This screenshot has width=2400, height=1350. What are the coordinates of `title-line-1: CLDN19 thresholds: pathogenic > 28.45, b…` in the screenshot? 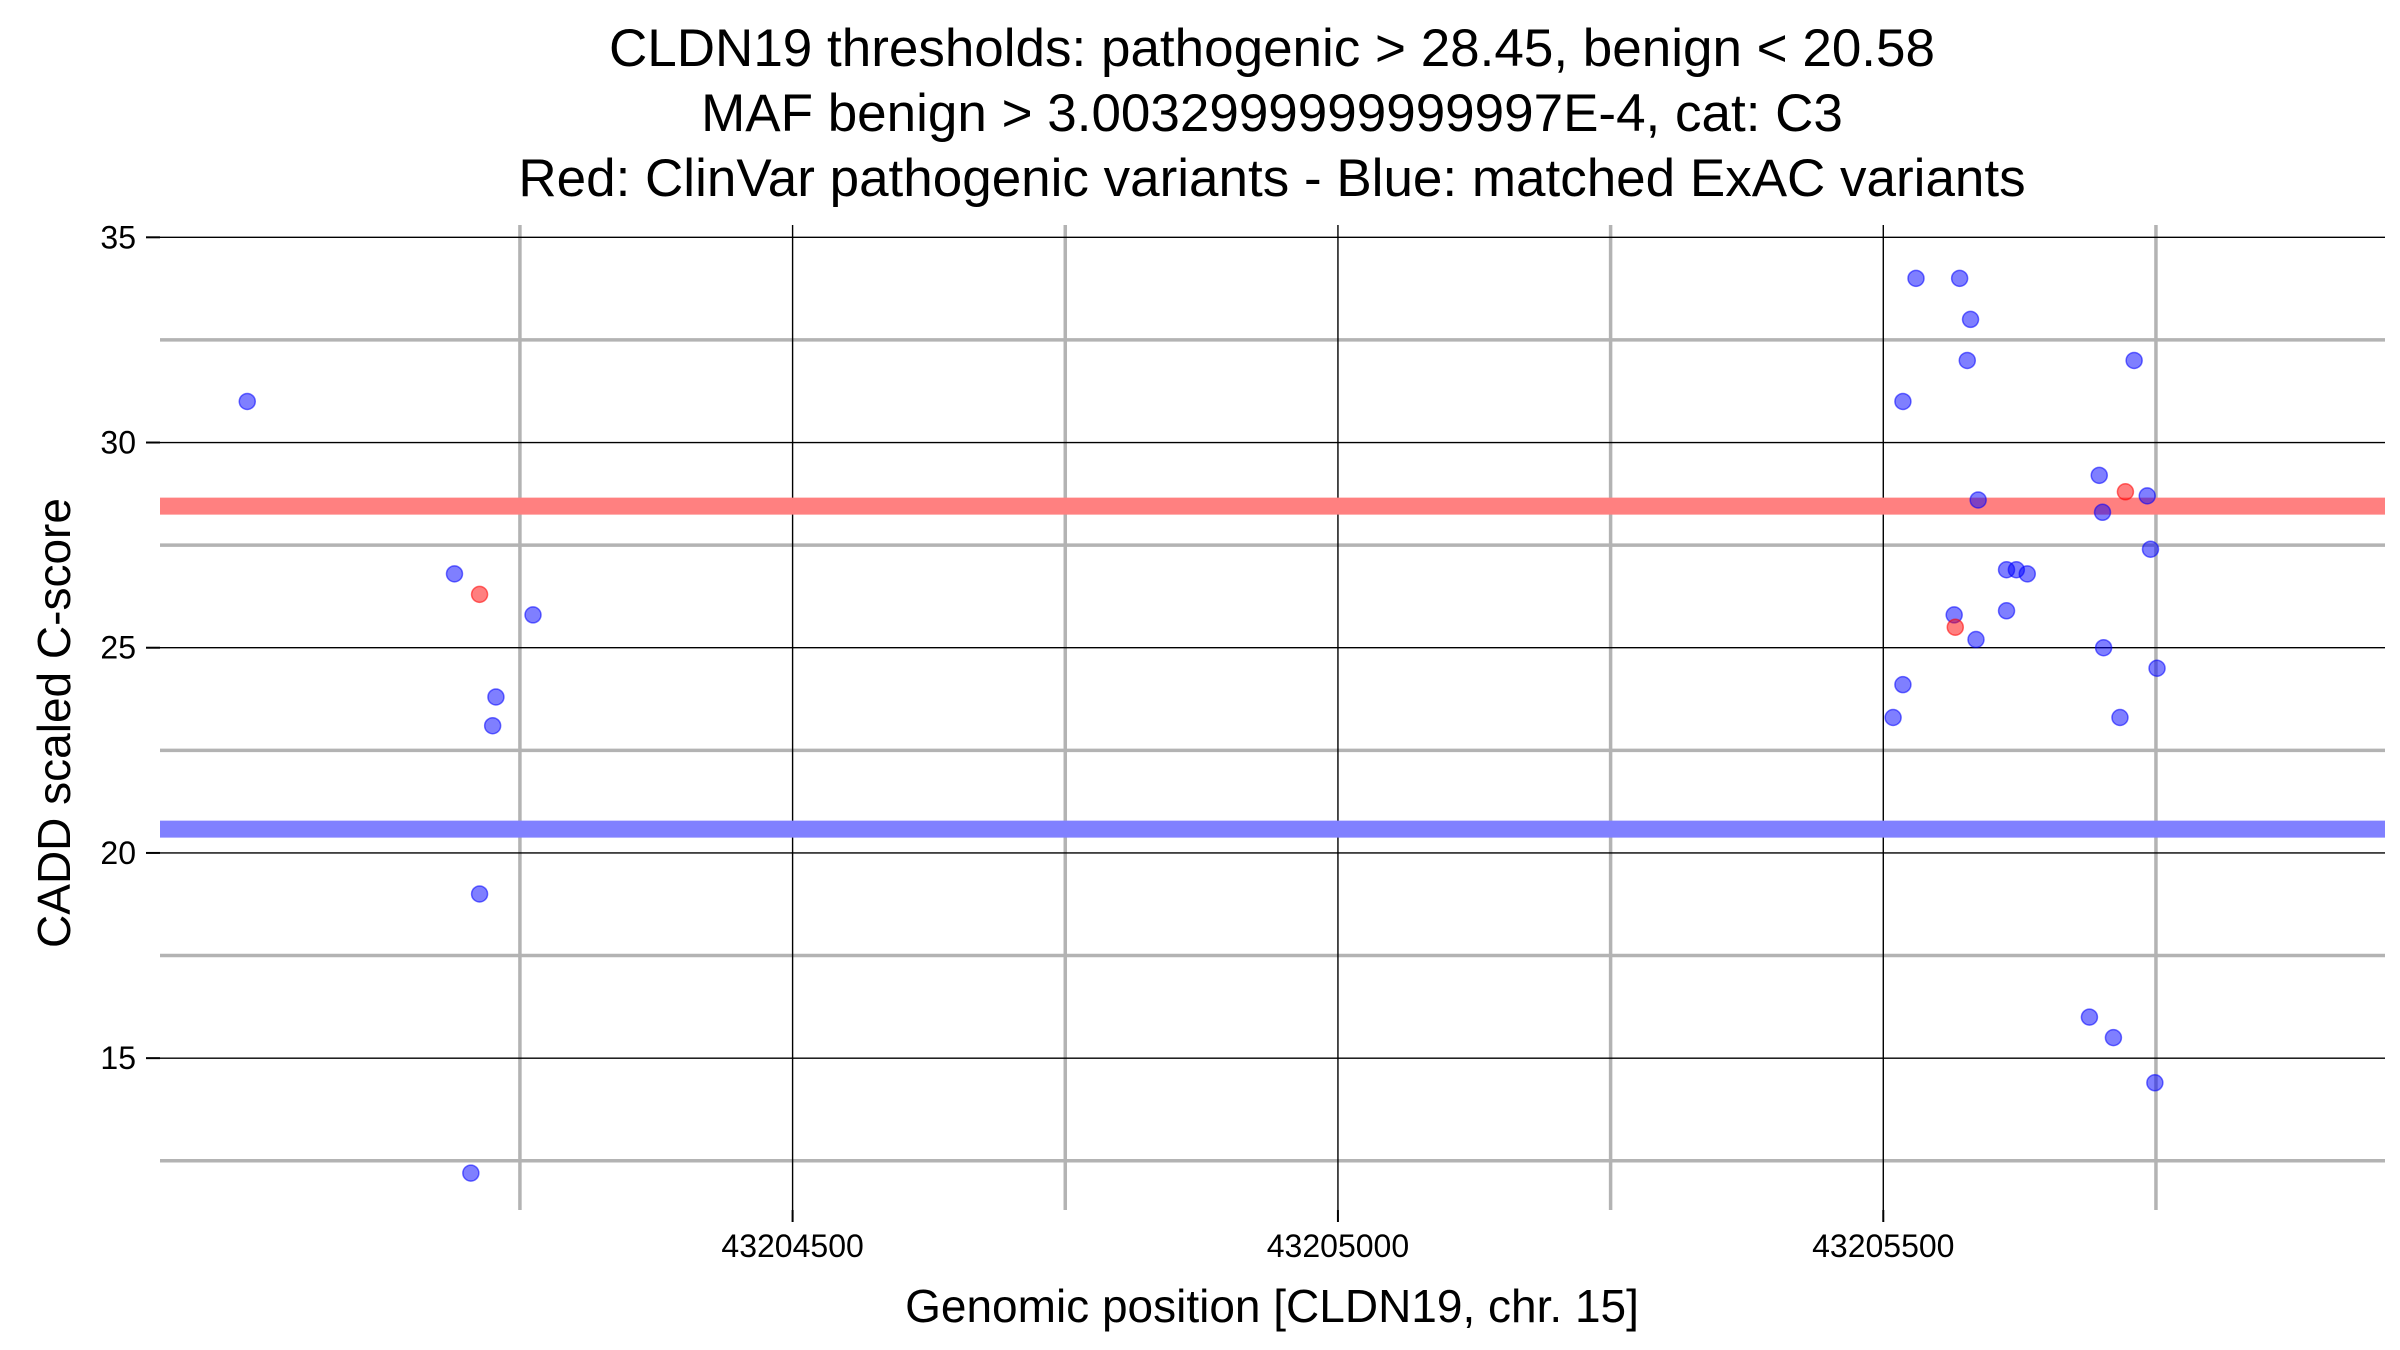 It's located at (1272, 48).